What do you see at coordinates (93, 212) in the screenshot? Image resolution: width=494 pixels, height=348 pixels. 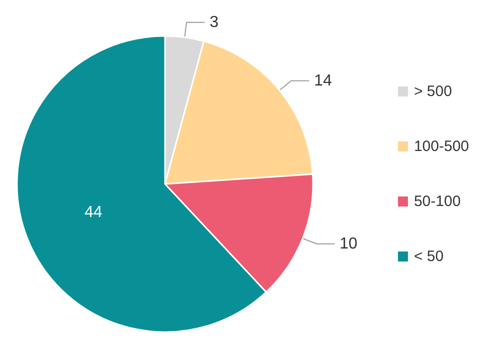 I see `data-label: 44` at bounding box center [93, 212].